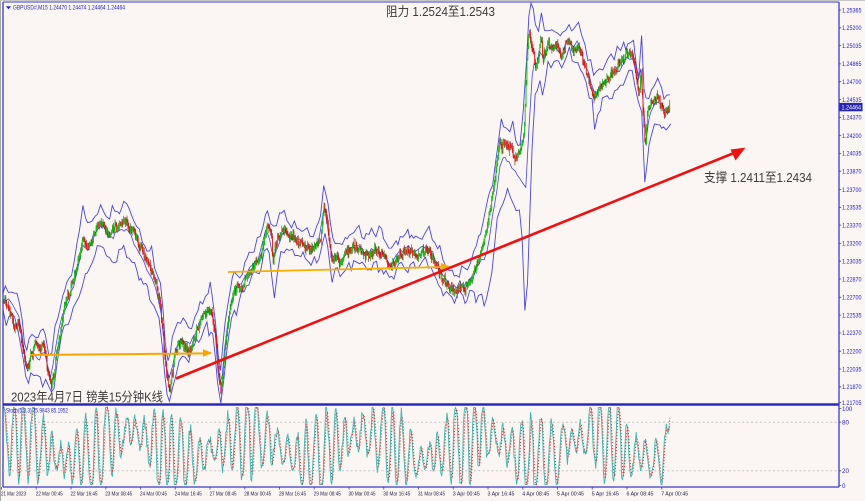 The image size is (865, 501). Describe the element at coordinates (37, 411) in the screenshot. I see `svg-text: Stoch(5,3,3) 75.9843 85.1952` at that location.